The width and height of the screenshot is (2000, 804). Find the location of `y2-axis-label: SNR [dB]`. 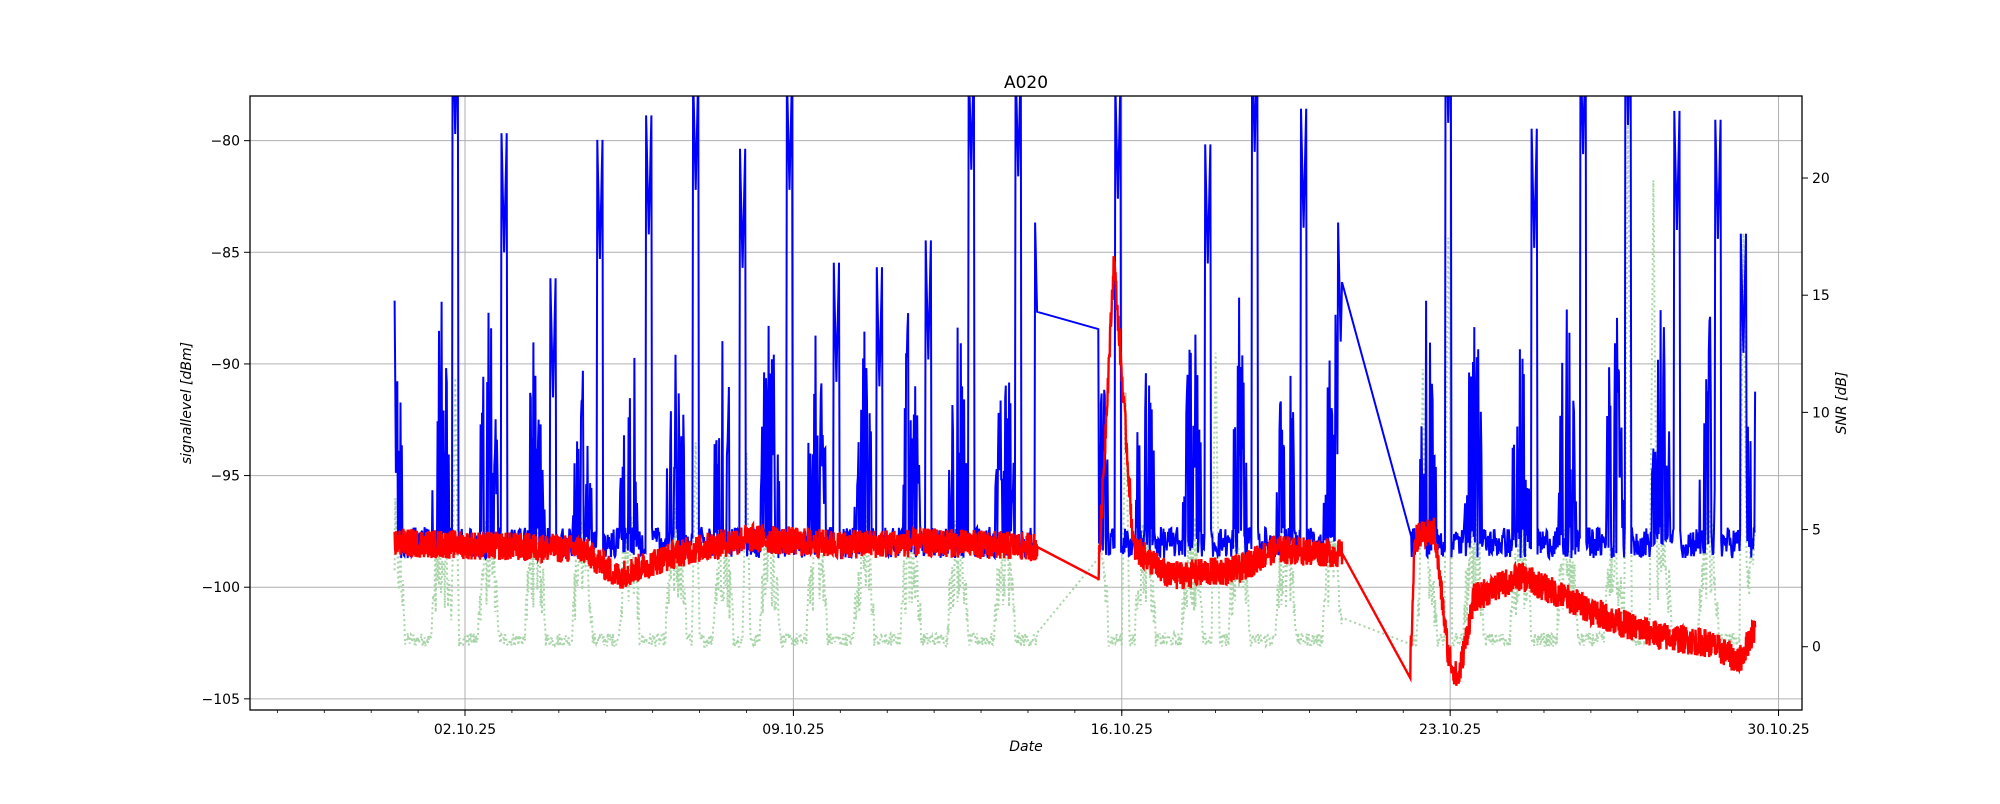

y2-axis-label: SNR [dB] is located at coordinates (1842, 403).